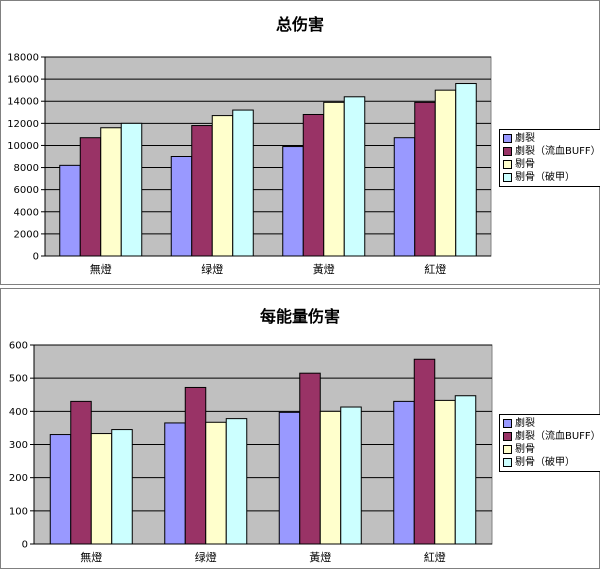 This screenshot has width=600, height=569. I want to click on y-tick-label: 10000, so click(23, 146).